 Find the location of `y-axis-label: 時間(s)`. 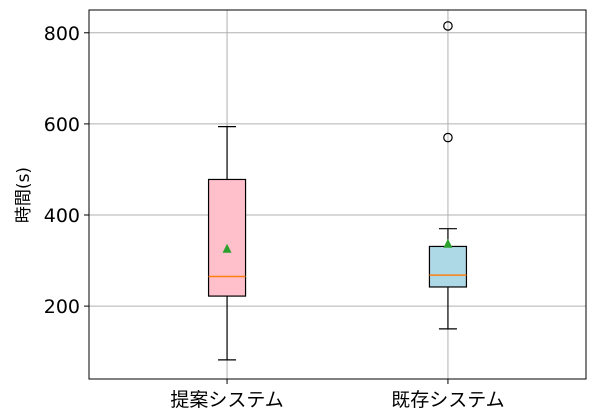

y-axis-label: 時間(s) is located at coordinates (24, 195).